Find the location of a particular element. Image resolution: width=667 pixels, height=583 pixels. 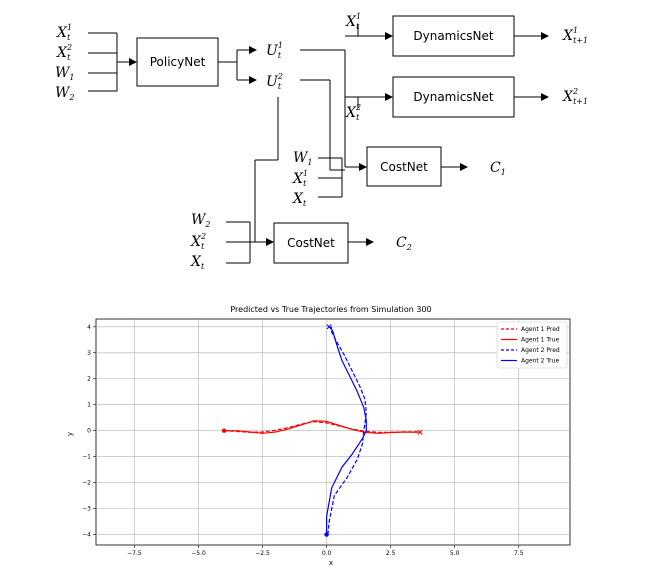

legend-entry-label: Agent 1 Pred is located at coordinates (540, 329).